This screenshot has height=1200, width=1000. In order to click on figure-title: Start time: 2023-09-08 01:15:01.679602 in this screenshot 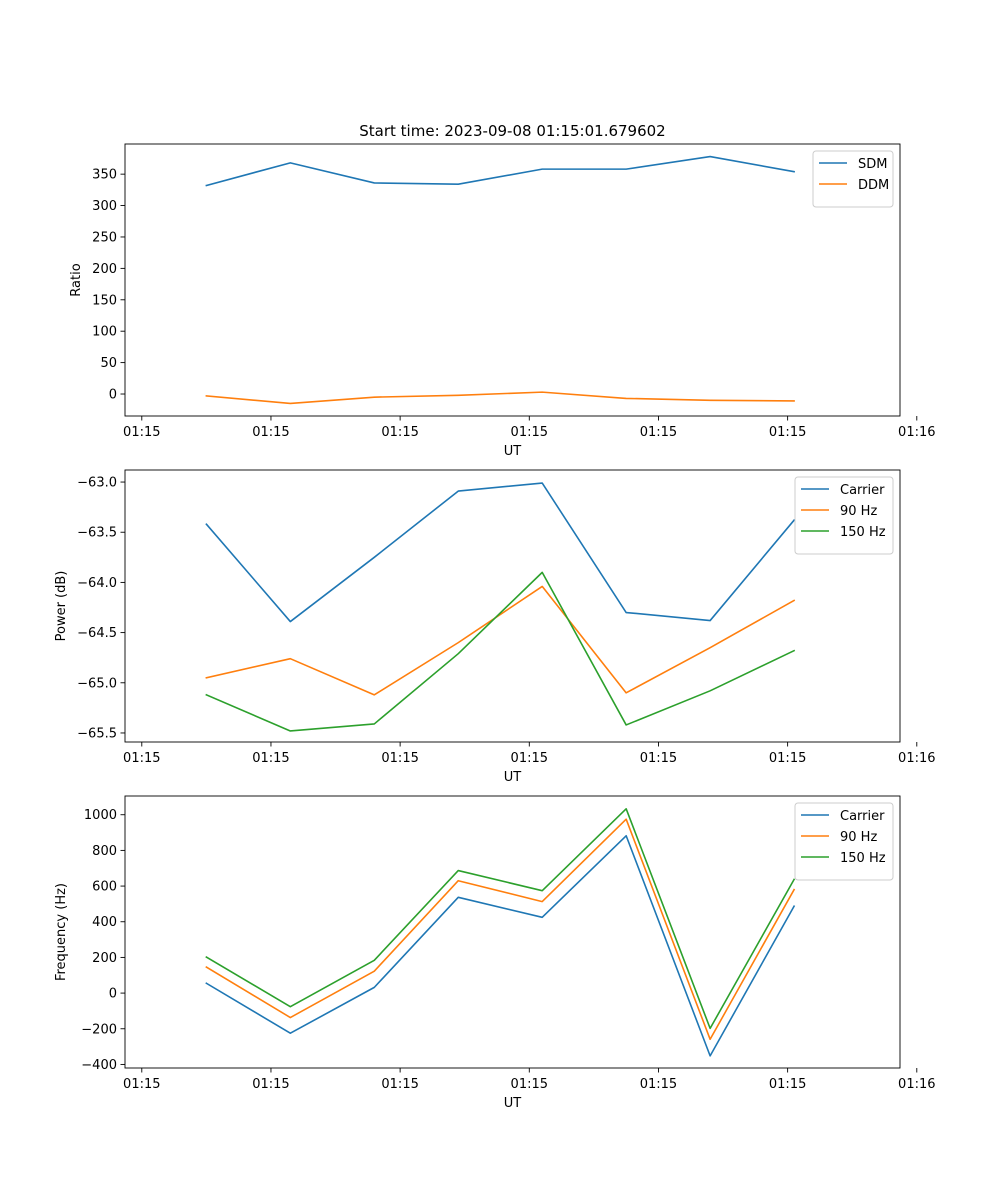, I will do `click(512, 131)`.